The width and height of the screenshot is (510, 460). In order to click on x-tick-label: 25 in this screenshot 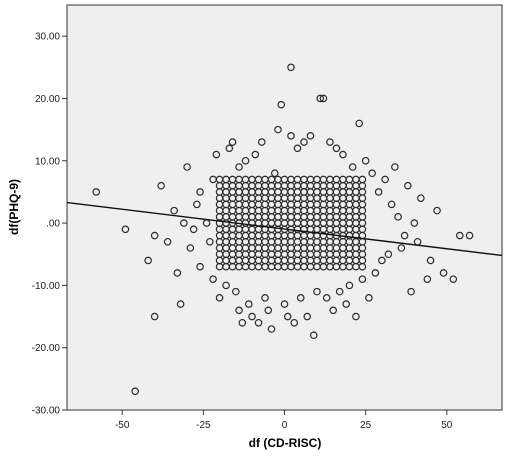, I will do `click(366, 425)`.